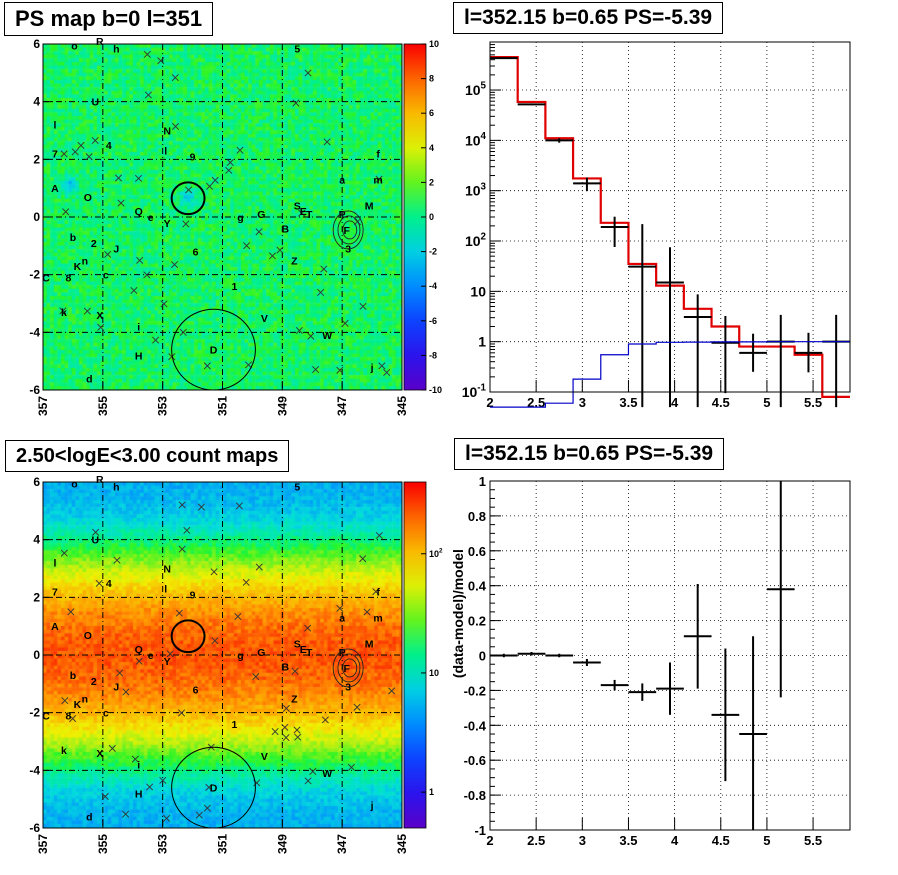 This screenshot has height=875, width=898. Describe the element at coordinates (431, 792) in the screenshot. I see `colorbar-tick-label: 1` at that location.